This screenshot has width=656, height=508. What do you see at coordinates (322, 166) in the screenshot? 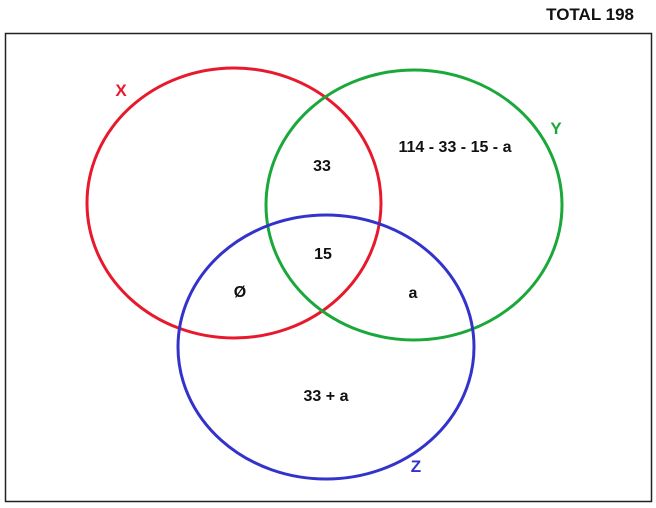
I see `region-x-y: 33` at bounding box center [322, 166].